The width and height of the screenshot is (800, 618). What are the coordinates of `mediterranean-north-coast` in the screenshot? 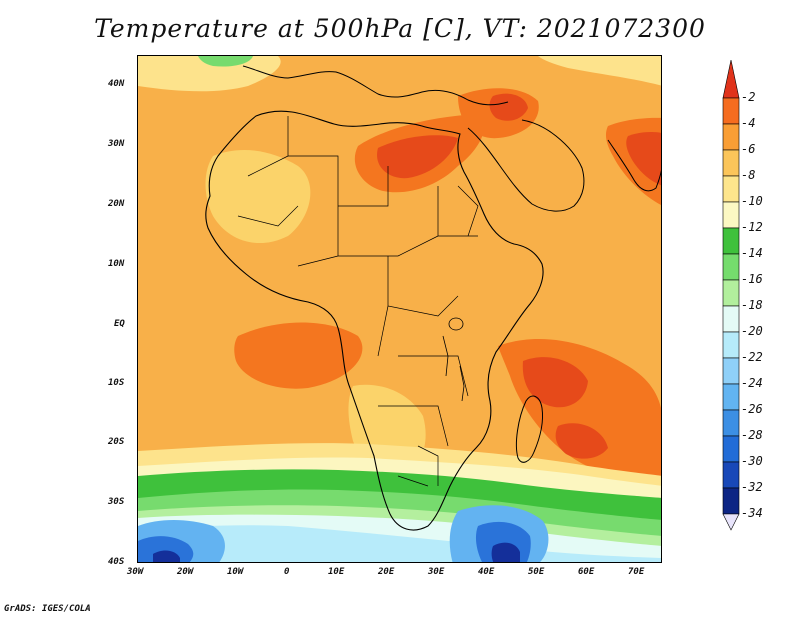 It's located at (375, 85).